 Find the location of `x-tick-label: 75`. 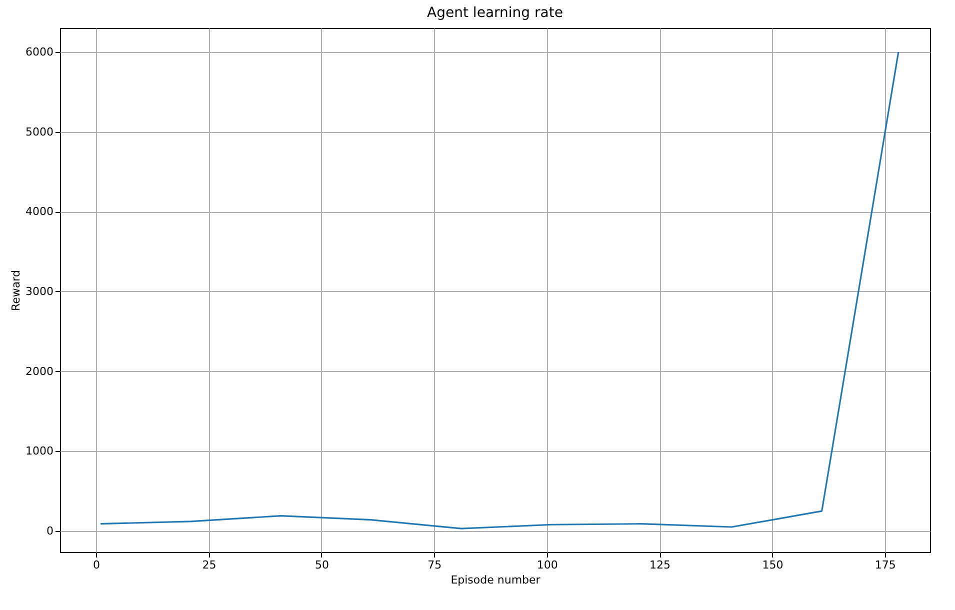

x-tick-label: 75 is located at coordinates (435, 565).